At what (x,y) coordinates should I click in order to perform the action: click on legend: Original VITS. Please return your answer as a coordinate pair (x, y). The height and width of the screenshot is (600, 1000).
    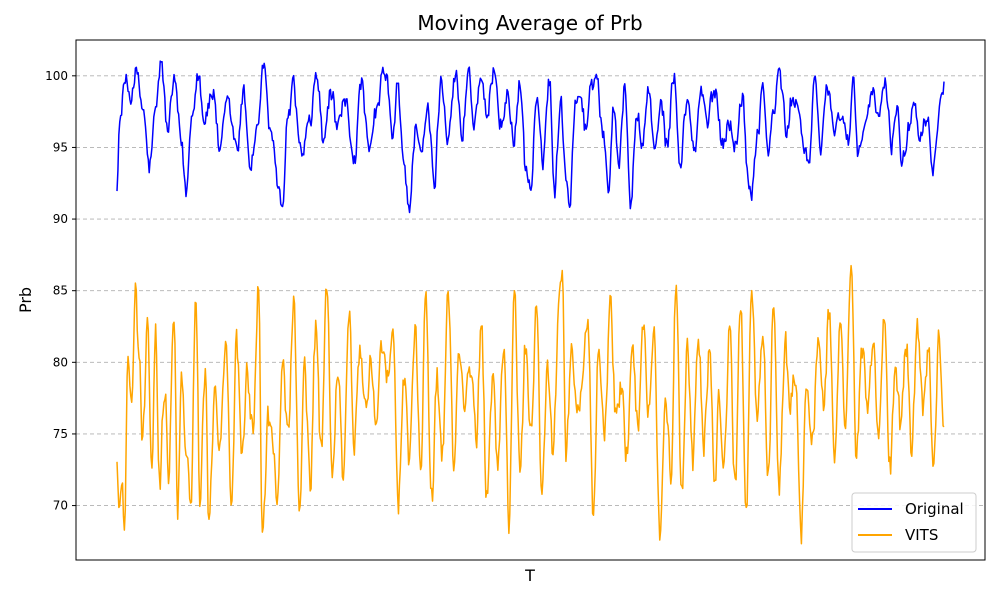
    Looking at the image, I should click on (914, 522).